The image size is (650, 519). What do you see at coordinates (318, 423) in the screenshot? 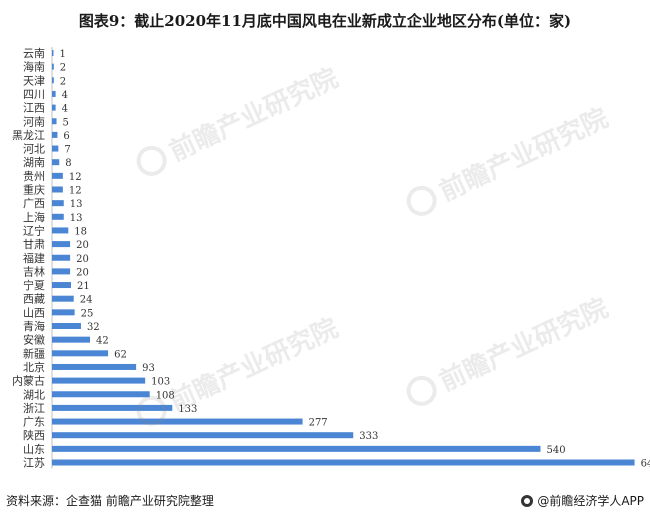
I see `data-label: 277` at bounding box center [318, 423].